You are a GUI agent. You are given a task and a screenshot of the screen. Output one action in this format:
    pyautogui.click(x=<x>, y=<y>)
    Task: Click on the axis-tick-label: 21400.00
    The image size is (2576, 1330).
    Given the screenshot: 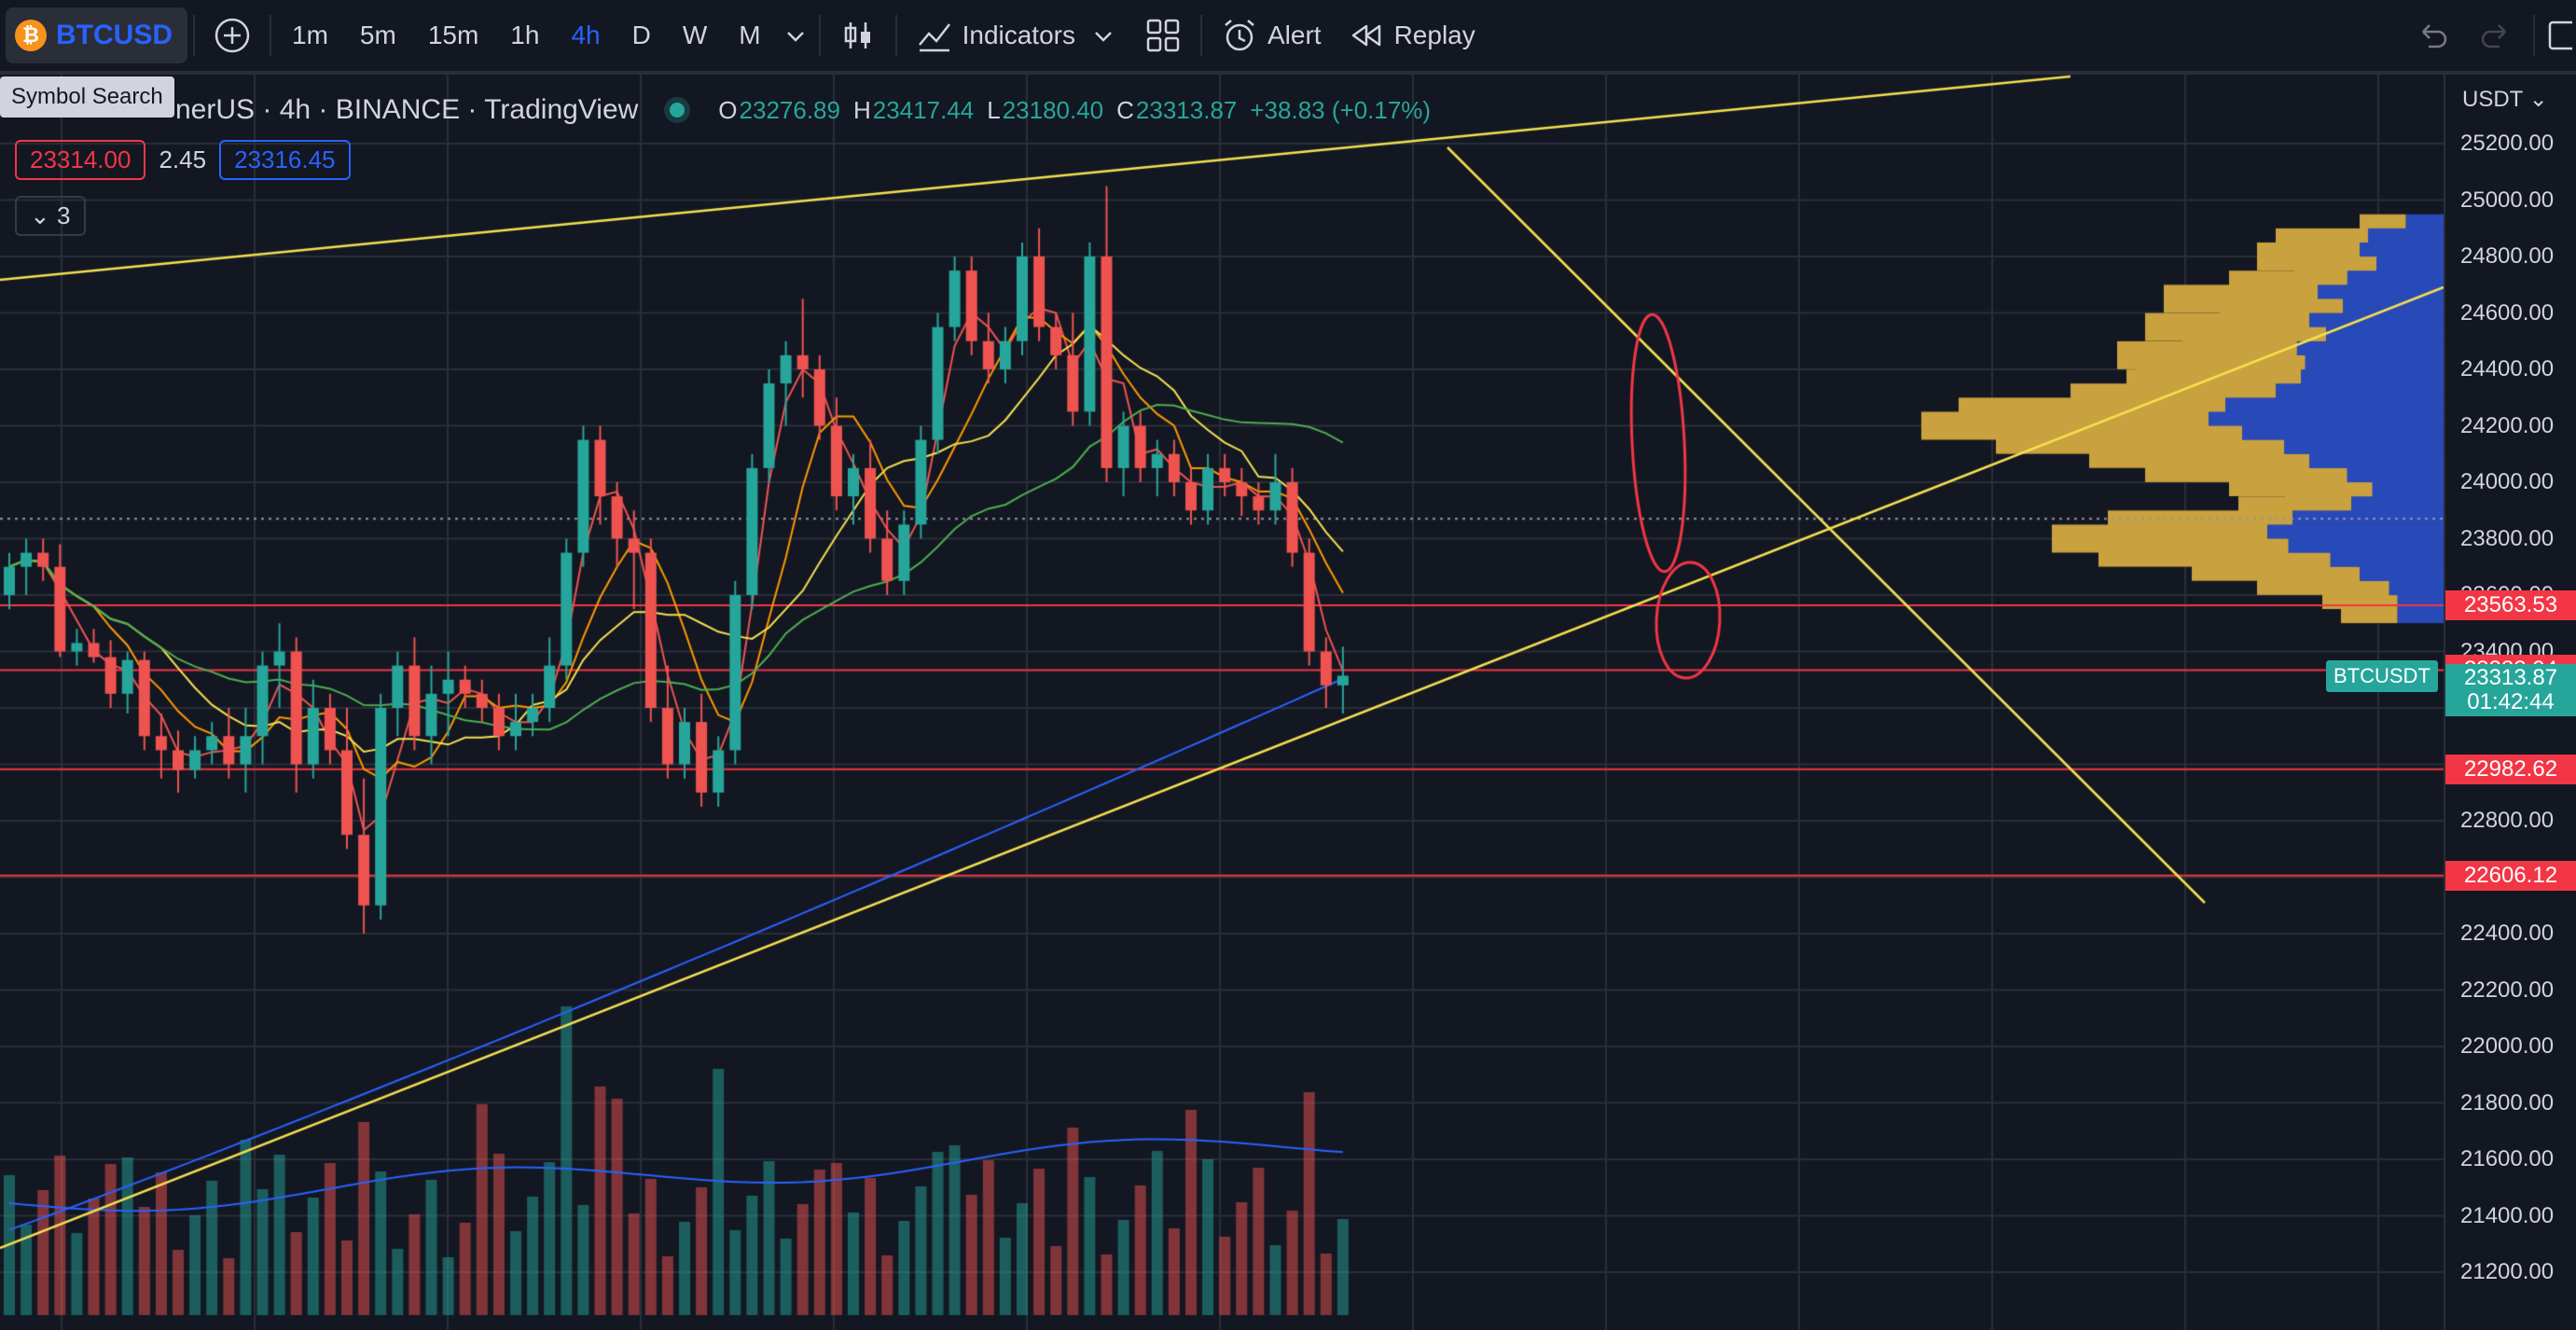 What is the action you would take?
    pyautogui.click(x=2507, y=1215)
    